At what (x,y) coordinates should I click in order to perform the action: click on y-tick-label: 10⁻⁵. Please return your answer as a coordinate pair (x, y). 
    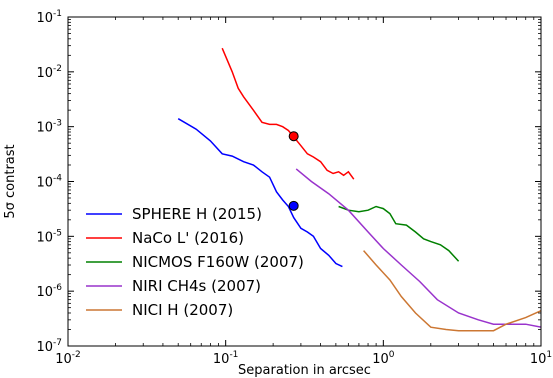
    Looking at the image, I should click on (49, 236).